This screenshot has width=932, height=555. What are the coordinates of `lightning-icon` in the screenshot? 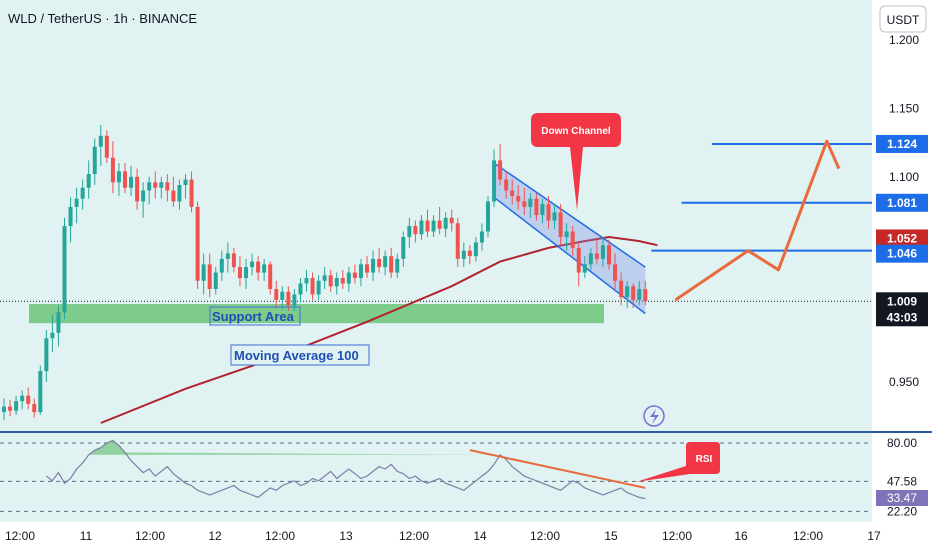 It's located at (654, 416).